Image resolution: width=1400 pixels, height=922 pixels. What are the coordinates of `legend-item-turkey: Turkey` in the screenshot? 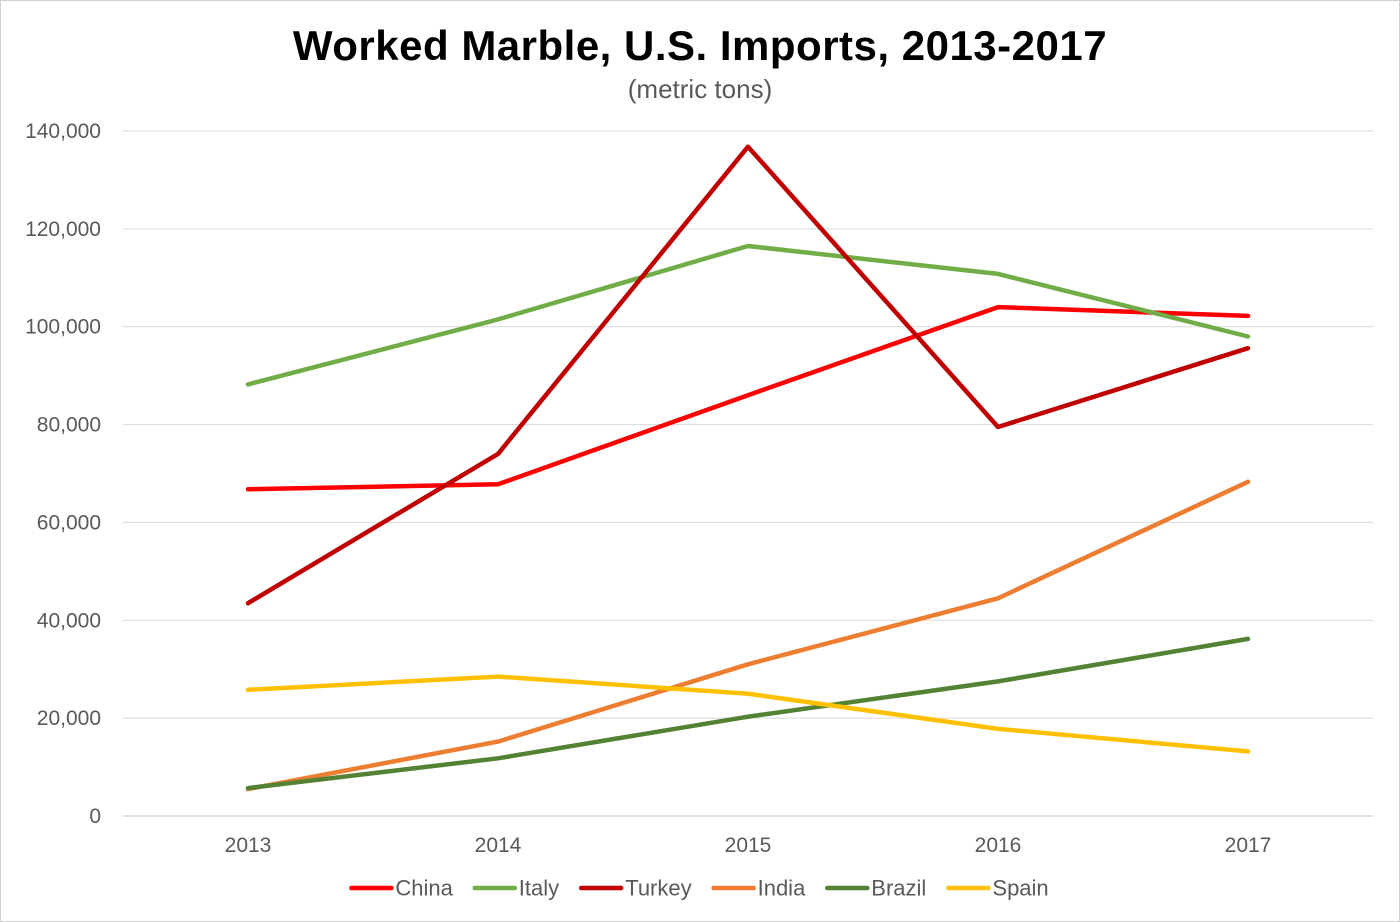 It's located at (635, 888).